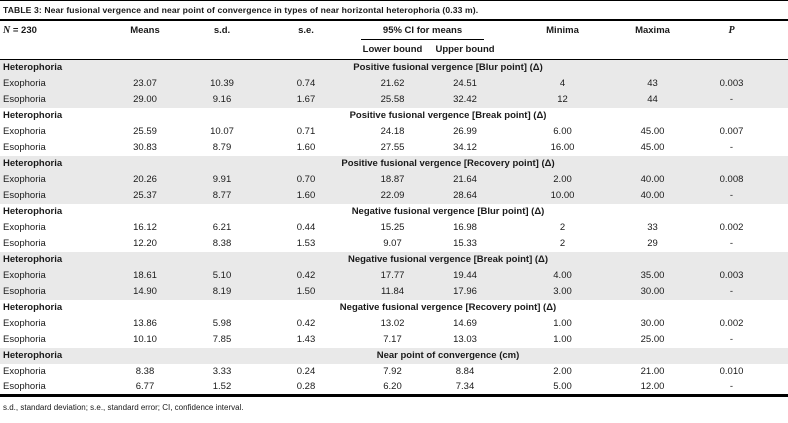  What do you see at coordinates (562, 30) in the screenshot?
I see `col-header-minima: Minima` at bounding box center [562, 30].